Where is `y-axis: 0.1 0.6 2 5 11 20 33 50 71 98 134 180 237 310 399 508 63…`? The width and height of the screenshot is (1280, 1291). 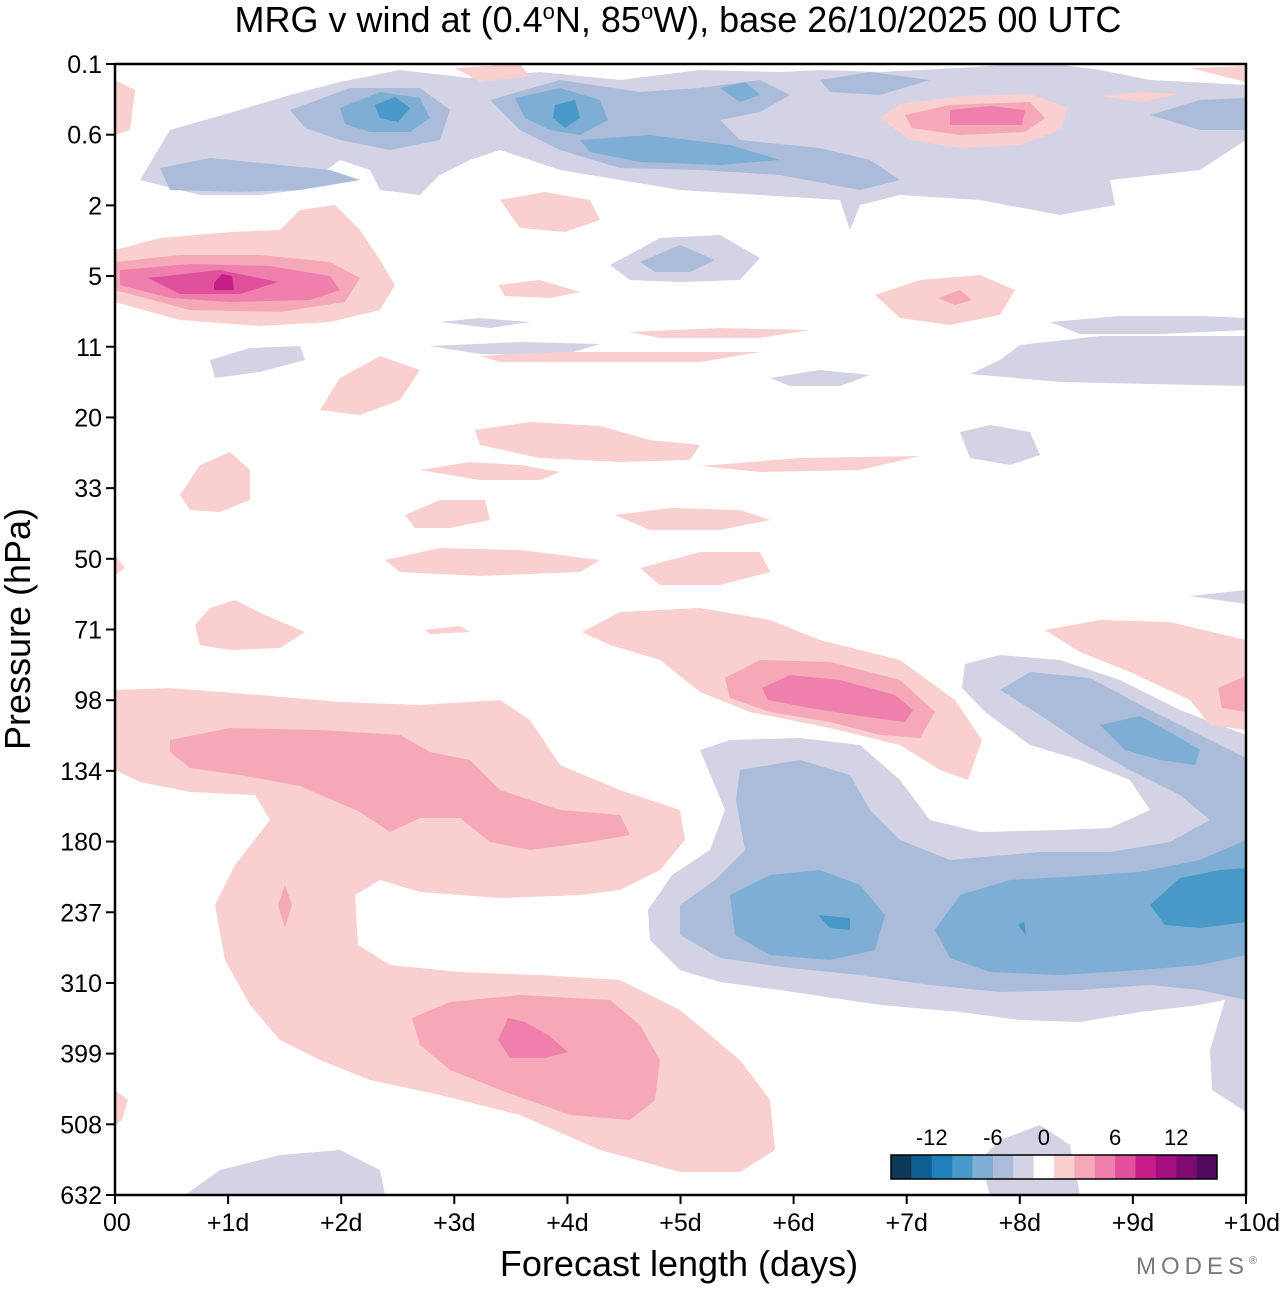
y-axis: 0.1 0.6 2 5 11 20 33 50 71 98 134 180 237 310 399 508 63… is located at coordinates (87, 630).